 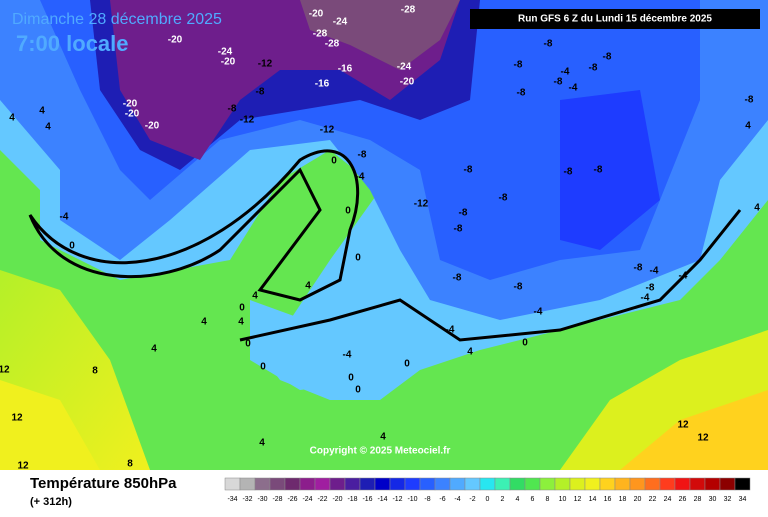 I want to click on legend-label: -12, so click(x=397, y=499).